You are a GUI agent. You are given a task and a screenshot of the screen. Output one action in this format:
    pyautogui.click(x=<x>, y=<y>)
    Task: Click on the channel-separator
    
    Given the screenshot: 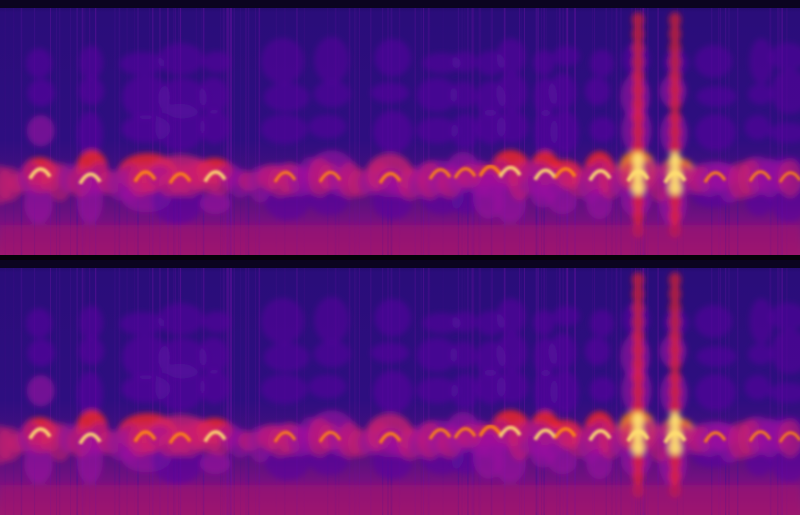 What is the action you would take?
    pyautogui.click(x=400, y=257)
    